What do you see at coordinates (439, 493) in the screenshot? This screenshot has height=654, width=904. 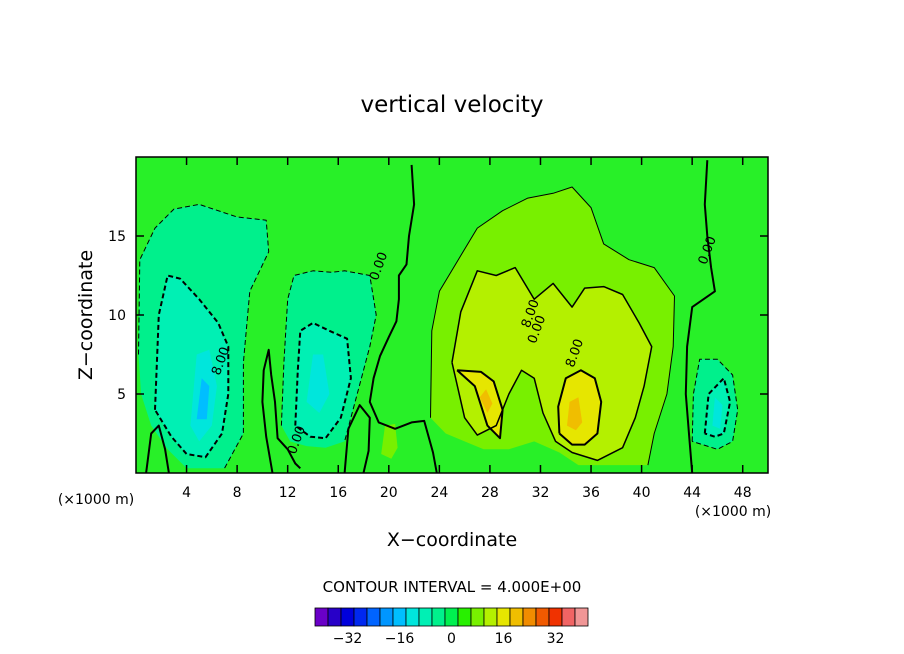 I see `x-tick-label-5: 24` at bounding box center [439, 493].